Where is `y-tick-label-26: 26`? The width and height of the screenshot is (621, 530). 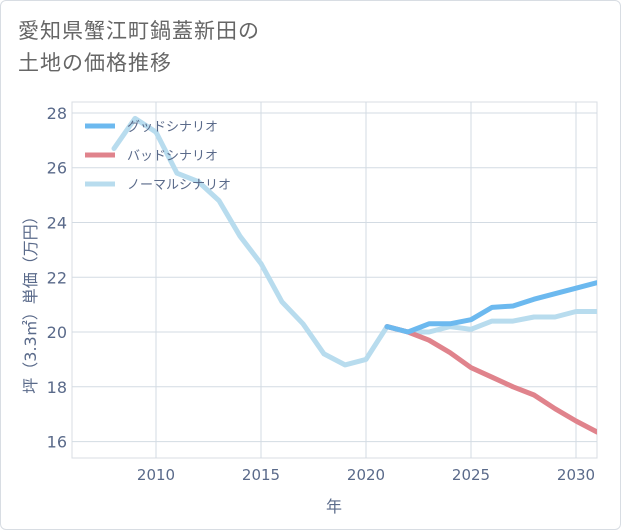
y-tick-label-26: 26 is located at coordinates (57, 168).